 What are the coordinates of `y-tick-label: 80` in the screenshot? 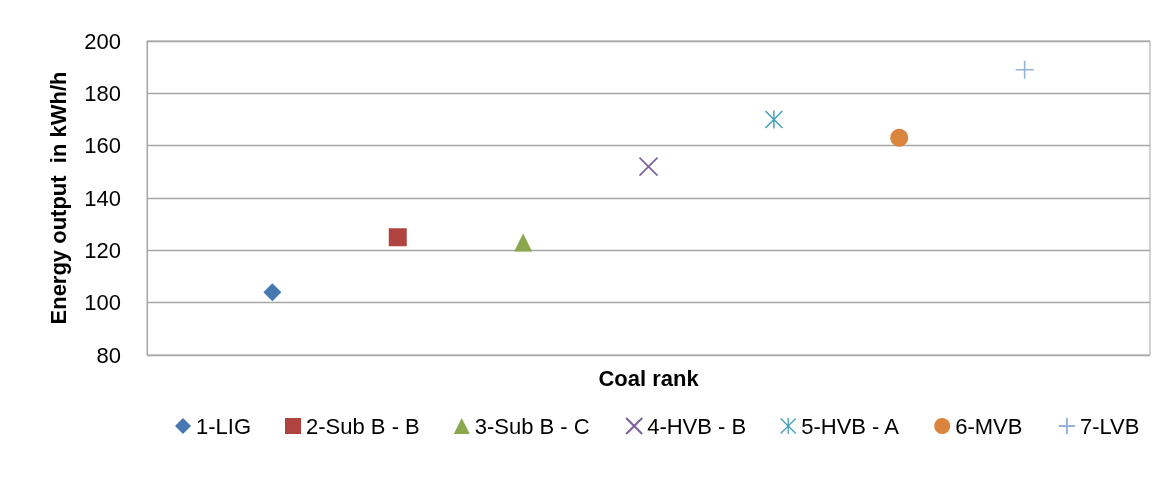 It's located at (108, 355).